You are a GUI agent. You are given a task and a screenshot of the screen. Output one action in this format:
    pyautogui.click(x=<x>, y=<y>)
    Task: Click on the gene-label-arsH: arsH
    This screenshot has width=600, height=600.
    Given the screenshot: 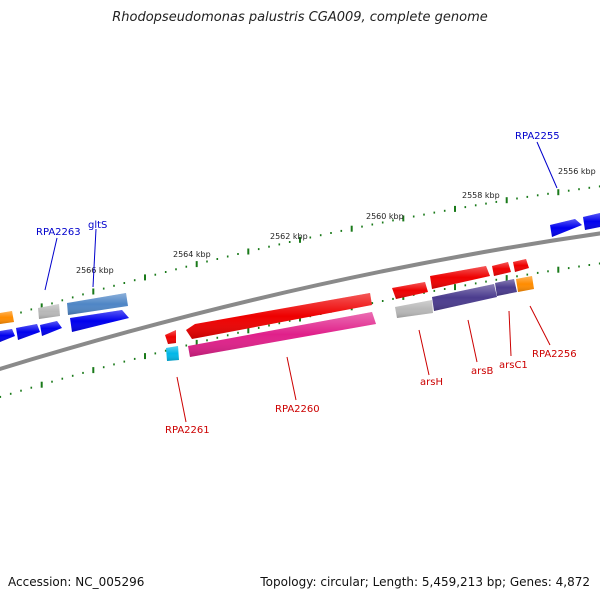 What is the action you would take?
    pyautogui.click(x=431, y=382)
    